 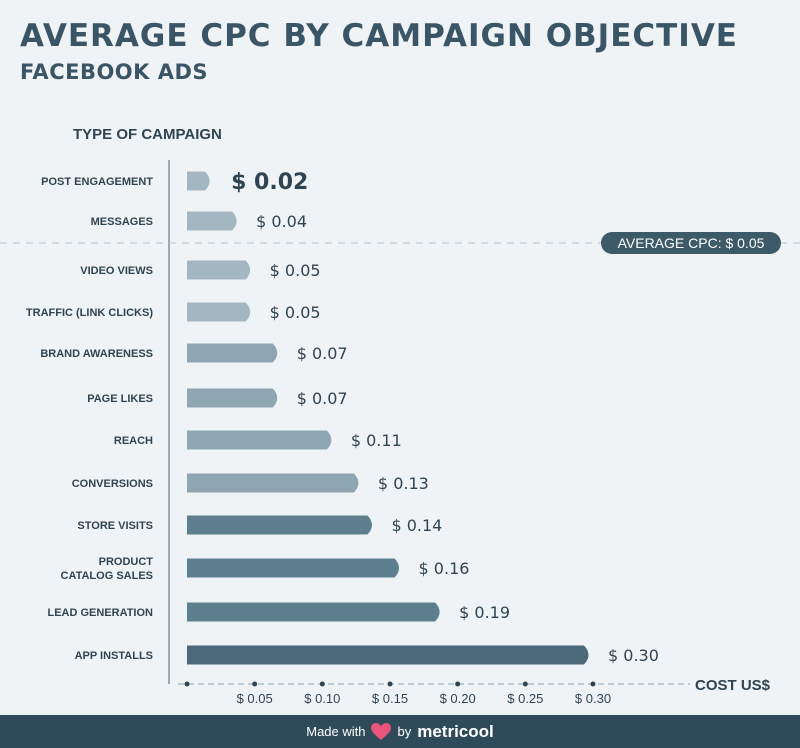 I want to click on average-label: AVERAGE CPC: $ 0.05, so click(x=691, y=243).